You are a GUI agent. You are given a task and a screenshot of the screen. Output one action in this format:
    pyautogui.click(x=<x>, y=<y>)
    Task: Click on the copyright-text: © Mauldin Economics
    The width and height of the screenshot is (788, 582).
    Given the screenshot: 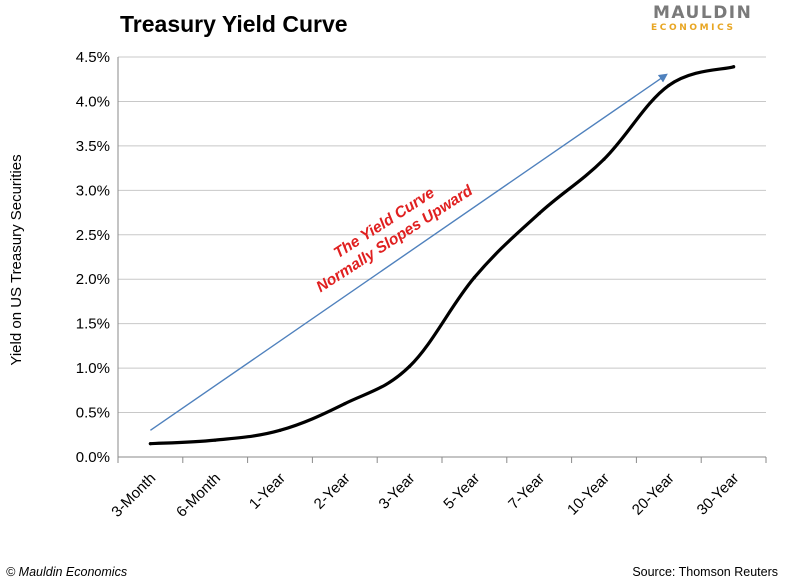 What is the action you would take?
    pyautogui.click(x=66, y=572)
    